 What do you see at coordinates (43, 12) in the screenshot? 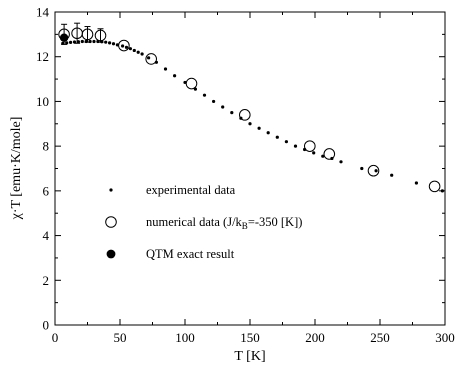
I see `y-tick-label: 14` at bounding box center [43, 12].